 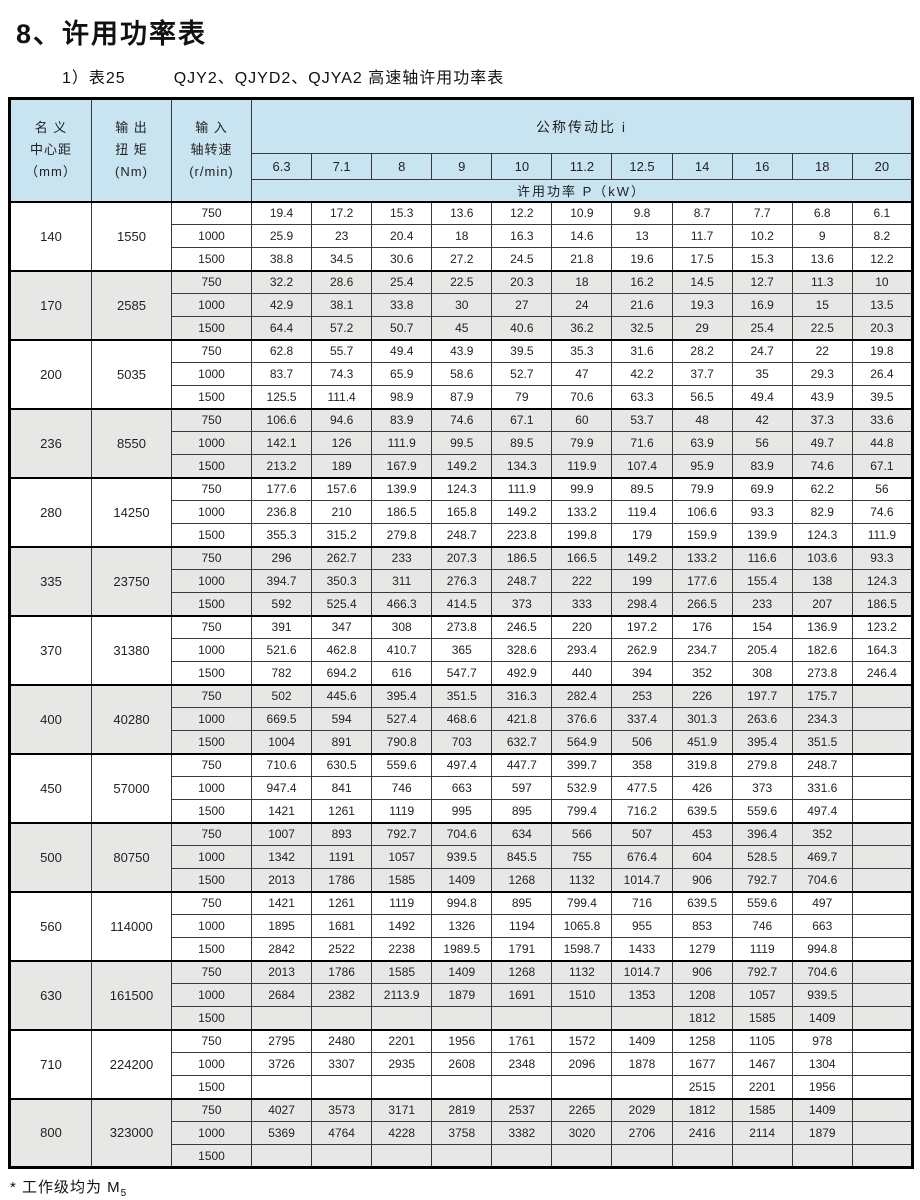 What do you see at coordinates (462, 742) in the screenshot?
I see `power-value-cell: 703` at bounding box center [462, 742].